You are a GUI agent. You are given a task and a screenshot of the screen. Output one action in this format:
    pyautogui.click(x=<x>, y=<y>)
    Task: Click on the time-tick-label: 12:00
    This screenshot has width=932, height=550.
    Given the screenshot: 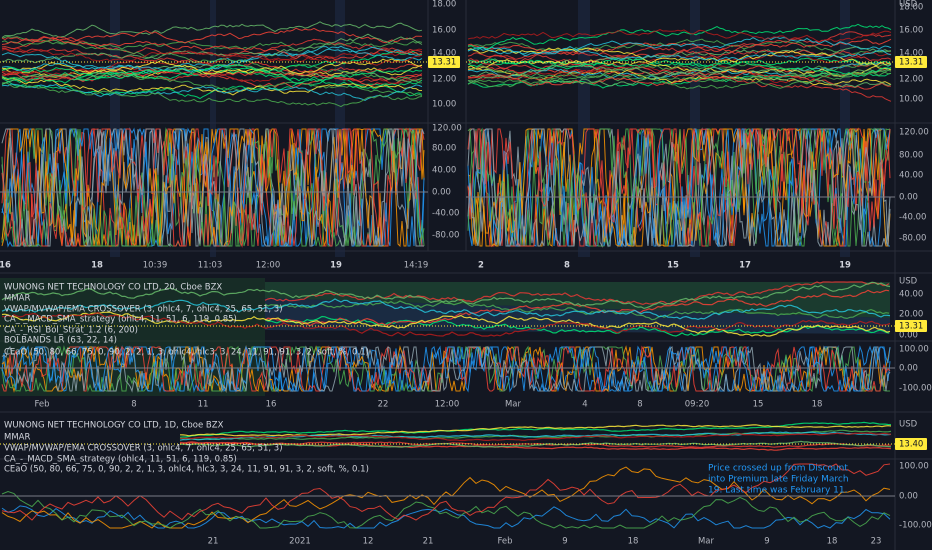 What is the action you would take?
    pyautogui.click(x=268, y=266)
    